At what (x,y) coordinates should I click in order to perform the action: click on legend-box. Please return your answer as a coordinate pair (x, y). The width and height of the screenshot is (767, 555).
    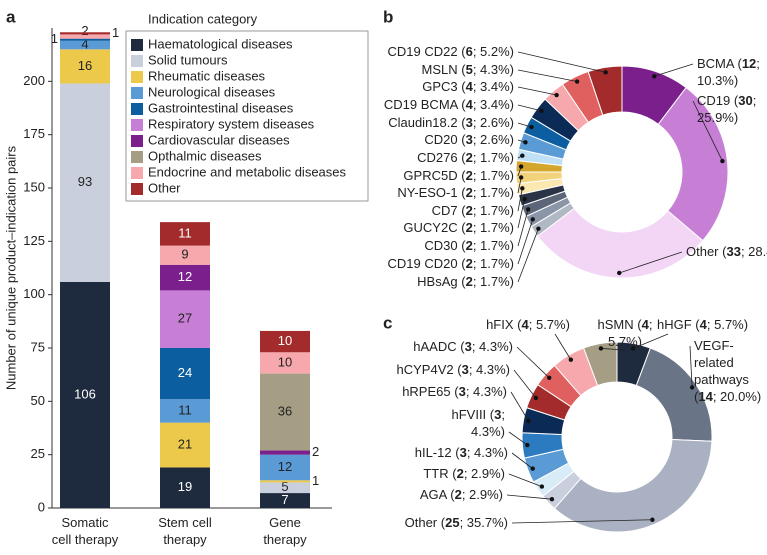
    Looking at the image, I should click on (247, 116).